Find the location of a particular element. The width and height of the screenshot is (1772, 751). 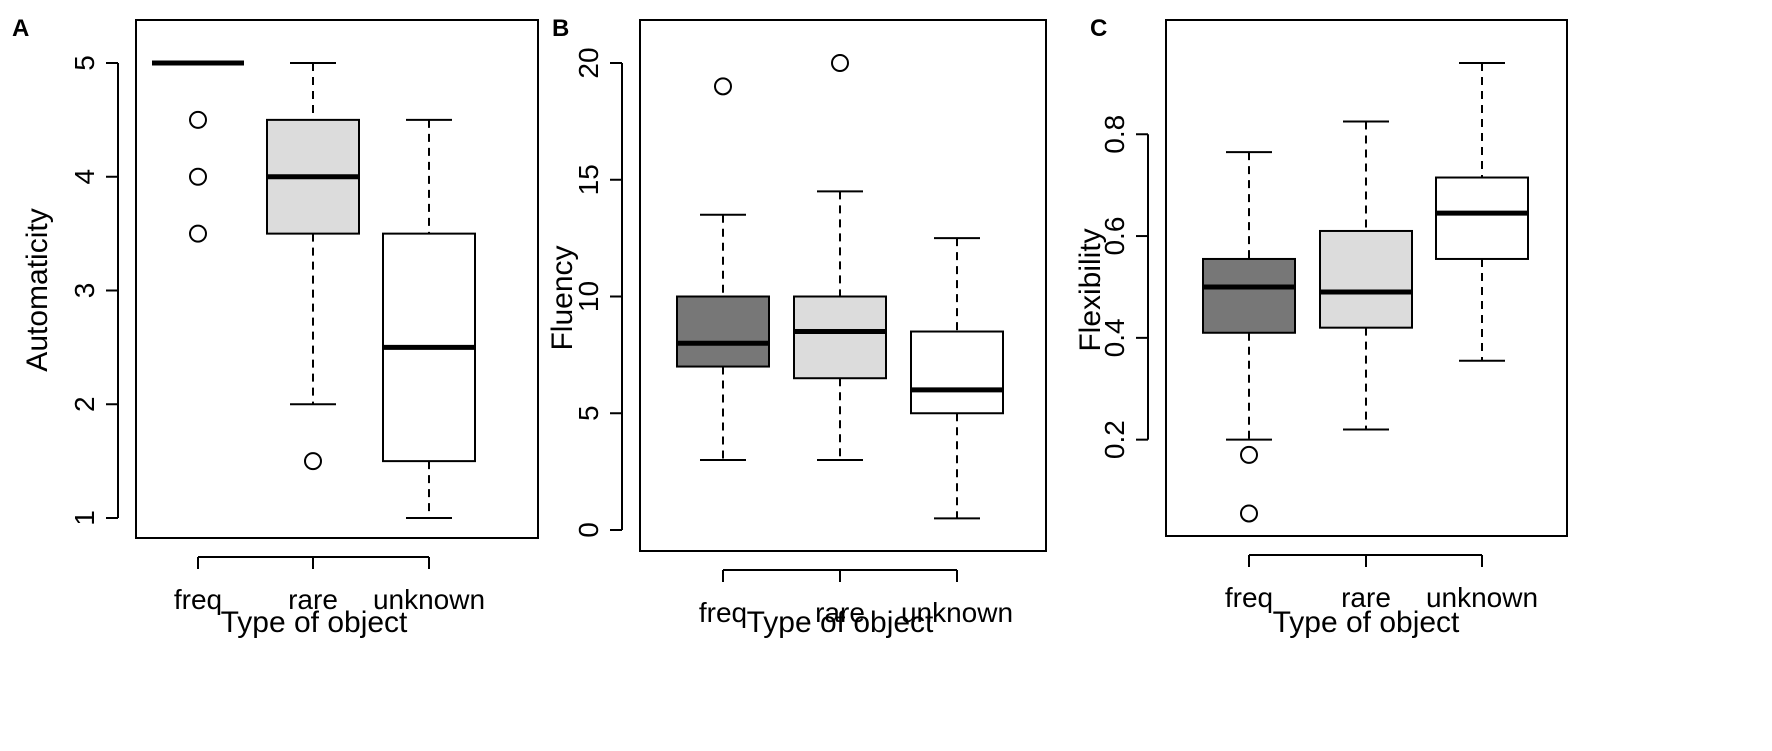

y-tick-label: 20 is located at coordinates (588, 62).